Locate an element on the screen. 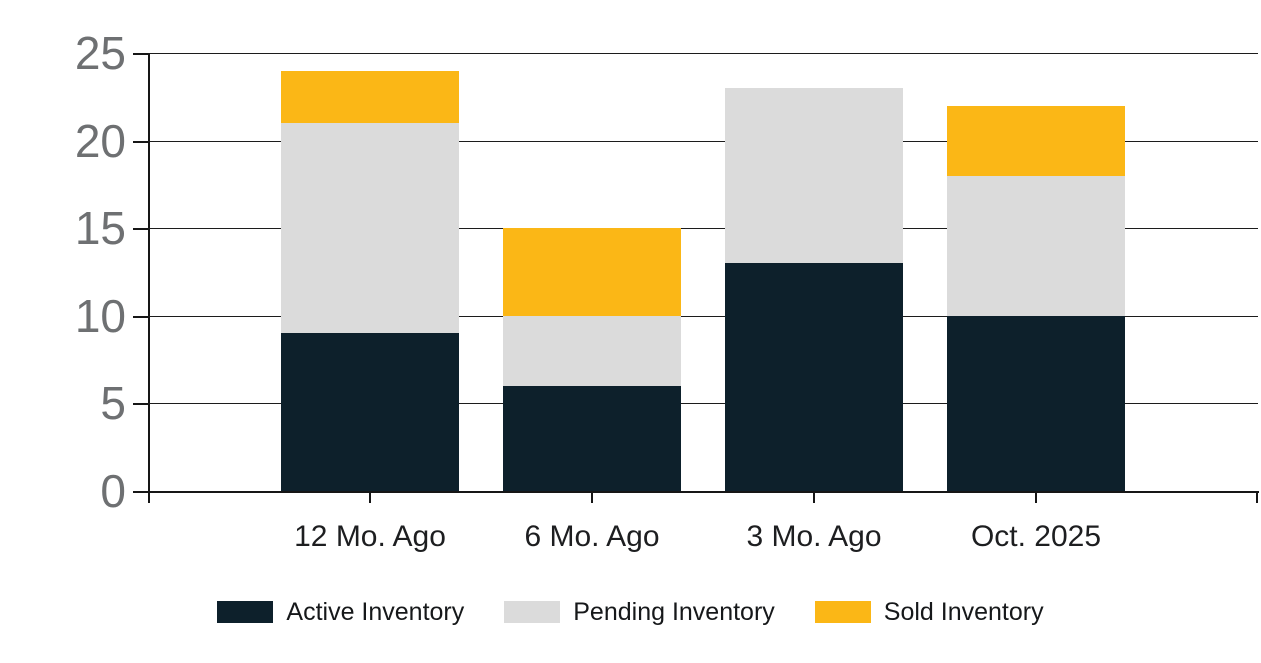  legend-label: Sold Inventory is located at coordinates (963, 612).